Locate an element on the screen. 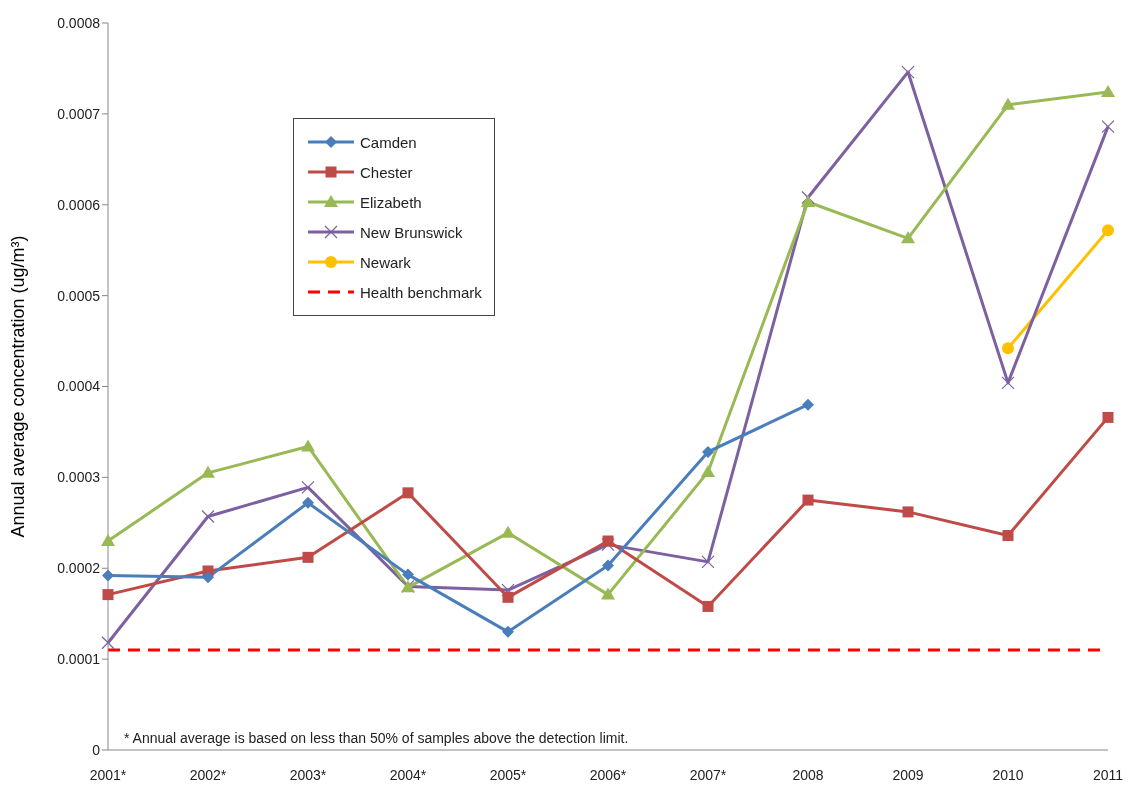  x-tick-label: 2008 is located at coordinates (808, 774).